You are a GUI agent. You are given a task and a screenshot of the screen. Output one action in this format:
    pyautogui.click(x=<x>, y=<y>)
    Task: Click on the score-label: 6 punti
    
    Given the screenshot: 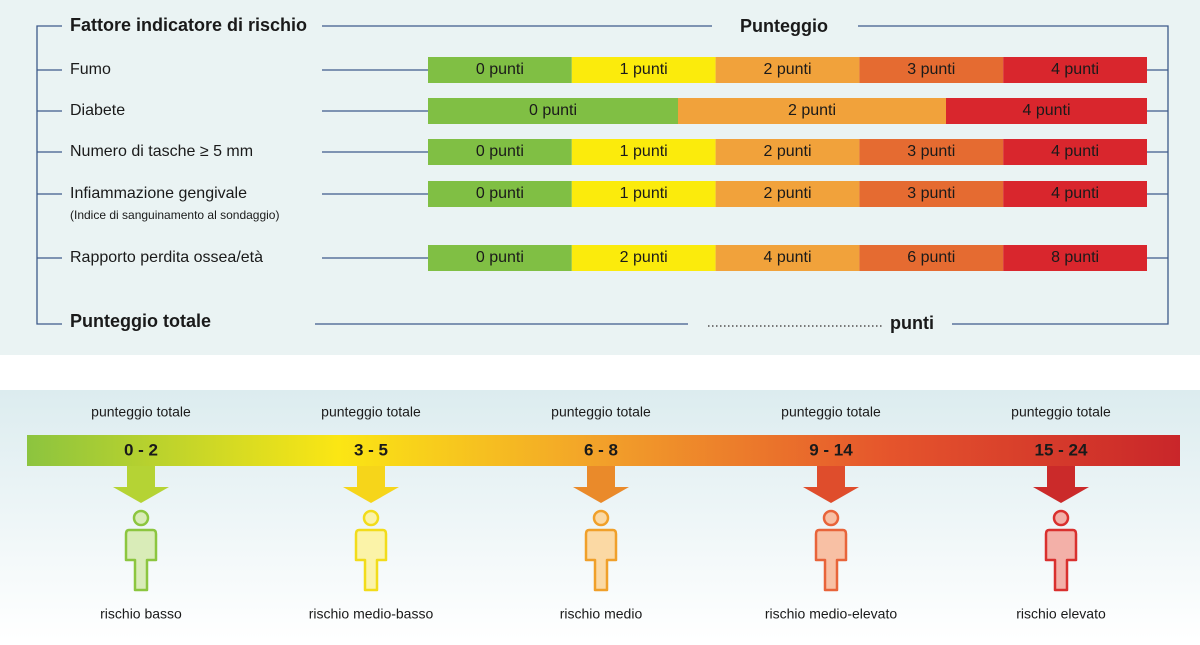 What is the action you would take?
    pyautogui.click(x=931, y=257)
    